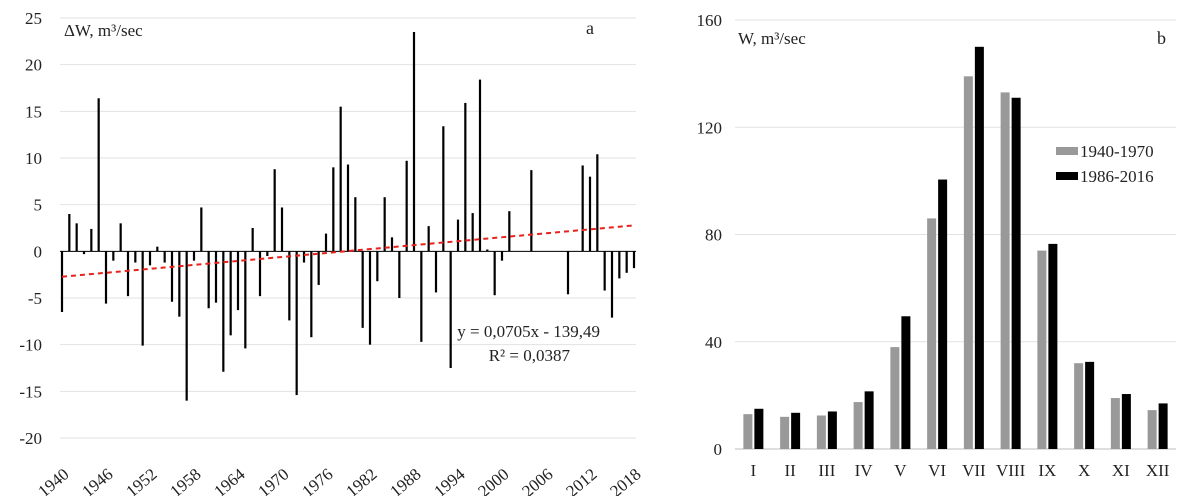 The height and width of the screenshot is (496, 1192). I want to click on panel-a-trend-r2: R² = 0,0387, so click(530, 355).